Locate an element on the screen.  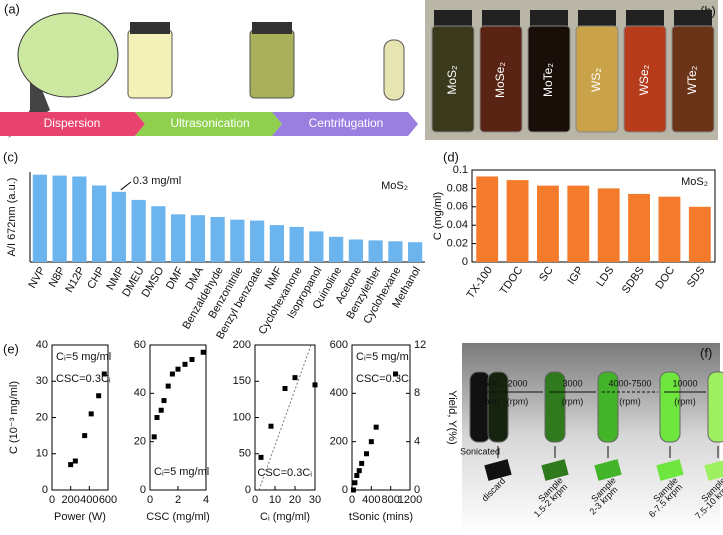
speed: 4000-7500 is located at coordinates (629, 383).